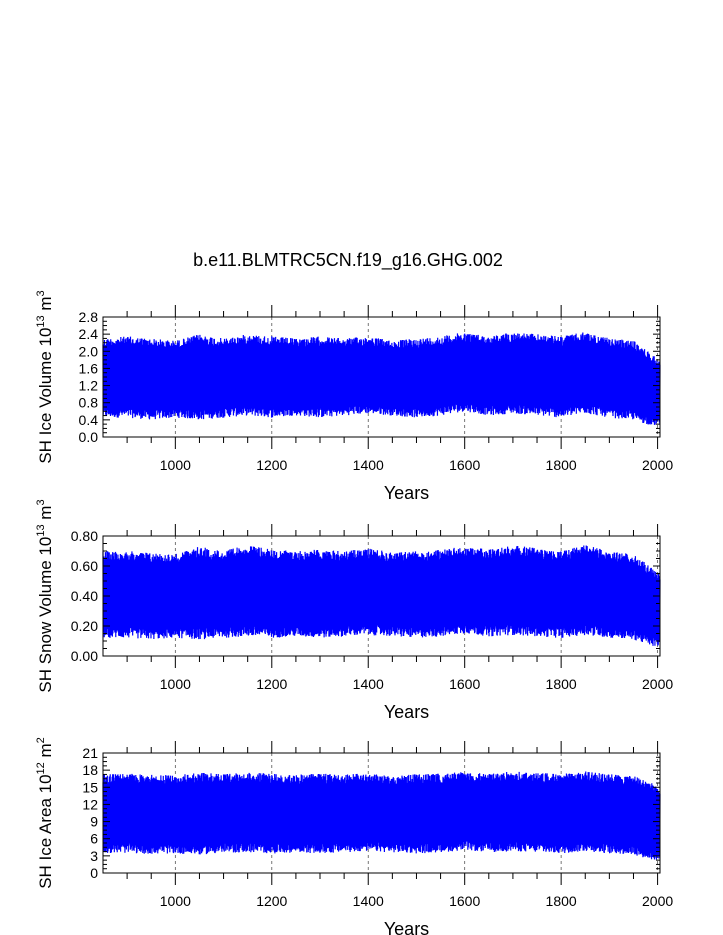  I want to click on y-tick-label: 0.00, so click(84, 656).